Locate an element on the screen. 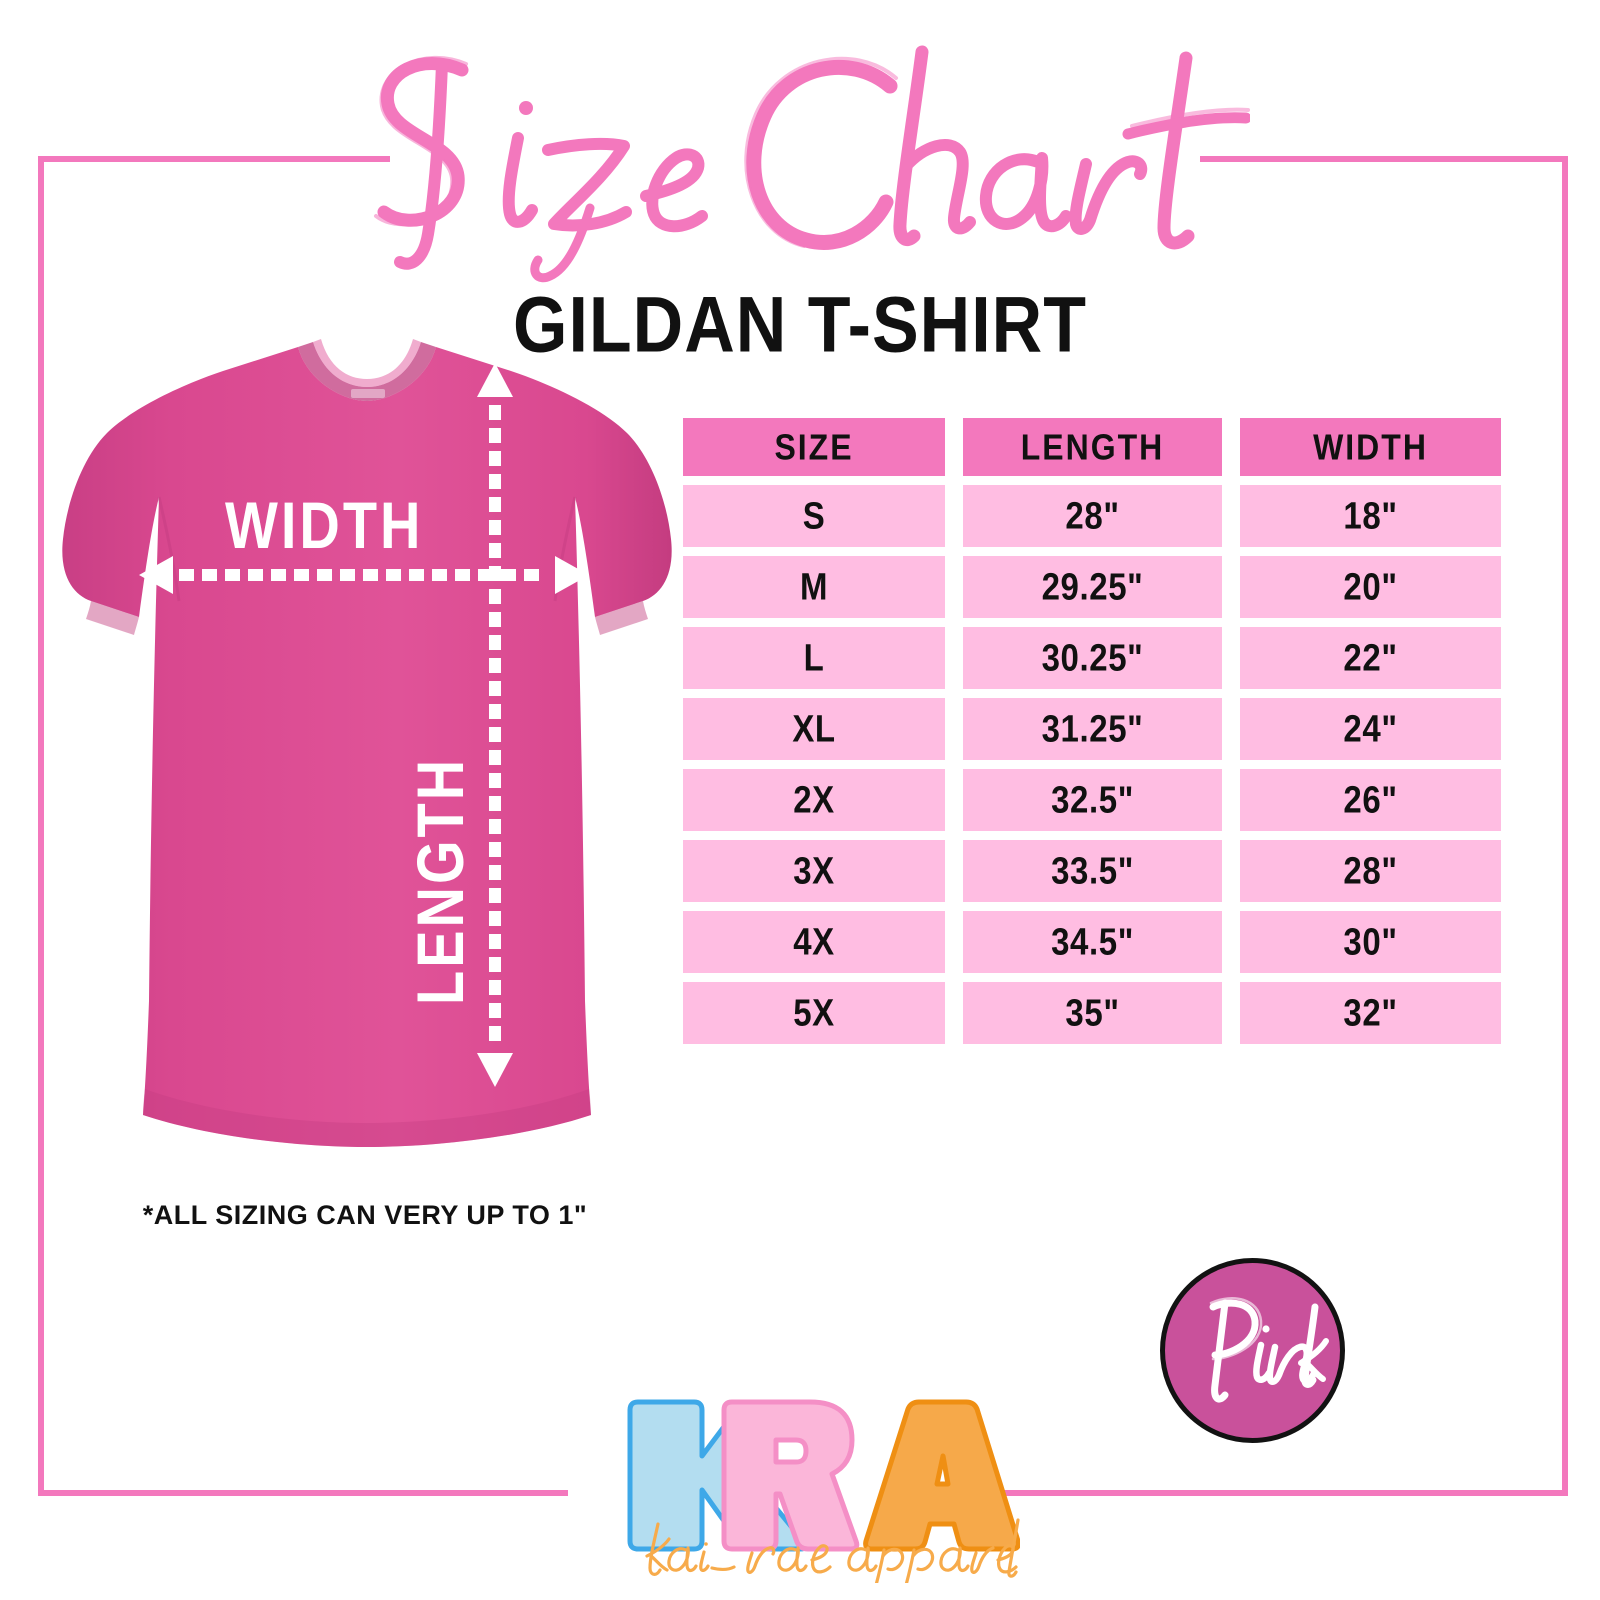  cell-length: 29.25" is located at coordinates (1092, 587).